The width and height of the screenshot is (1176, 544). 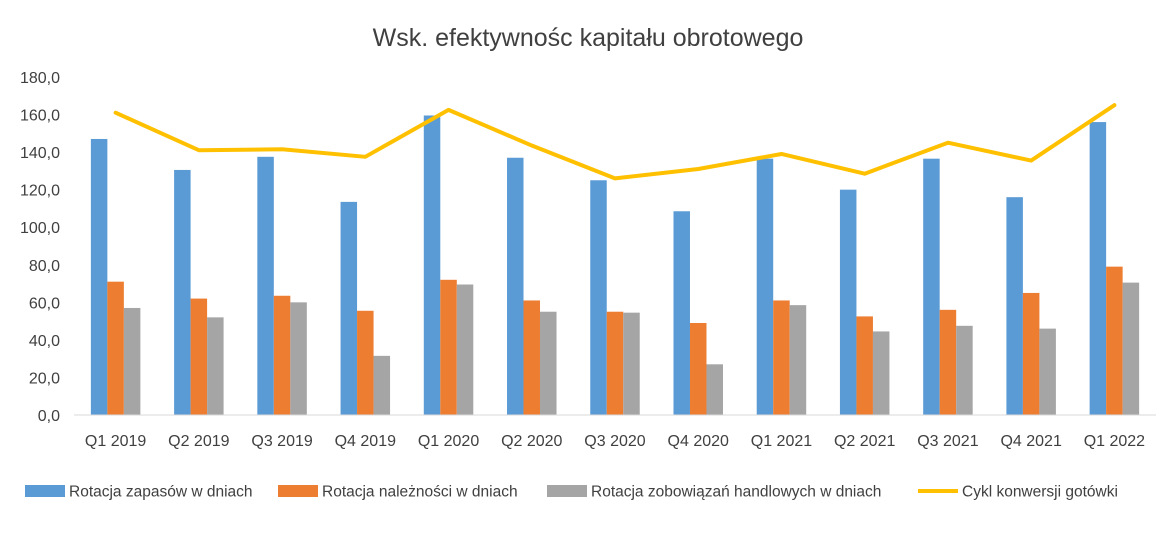 I want to click on x-tick-label: Q2 2021, so click(x=864, y=441).